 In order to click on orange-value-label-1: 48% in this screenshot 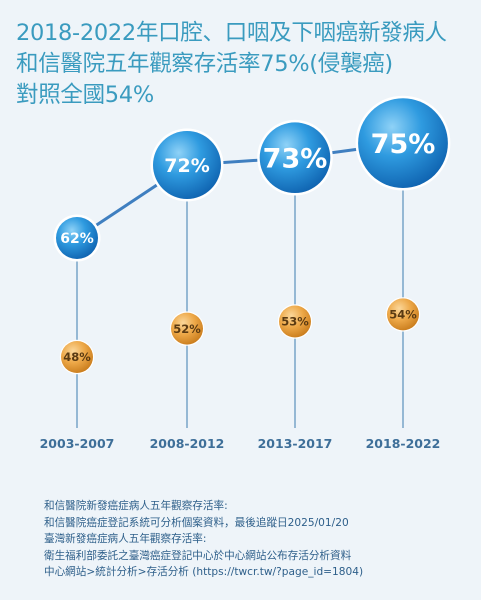, I will do `click(77, 357)`.